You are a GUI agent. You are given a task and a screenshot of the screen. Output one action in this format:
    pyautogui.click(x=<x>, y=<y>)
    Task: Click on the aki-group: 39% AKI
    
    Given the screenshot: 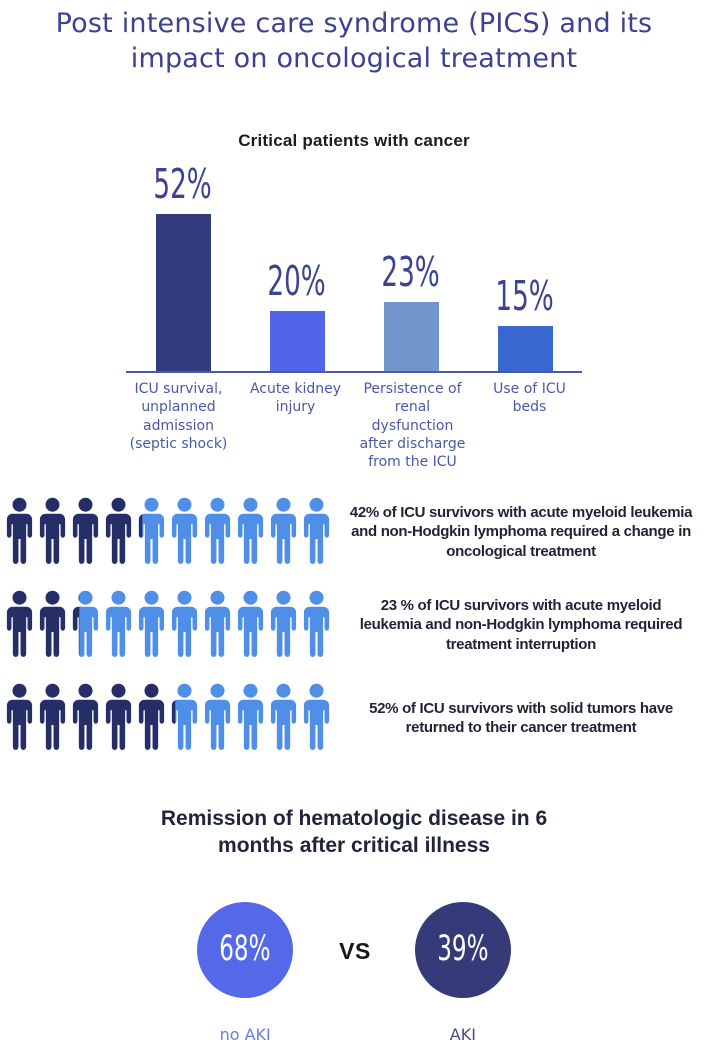 What is the action you would take?
    pyautogui.click(x=462, y=972)
    